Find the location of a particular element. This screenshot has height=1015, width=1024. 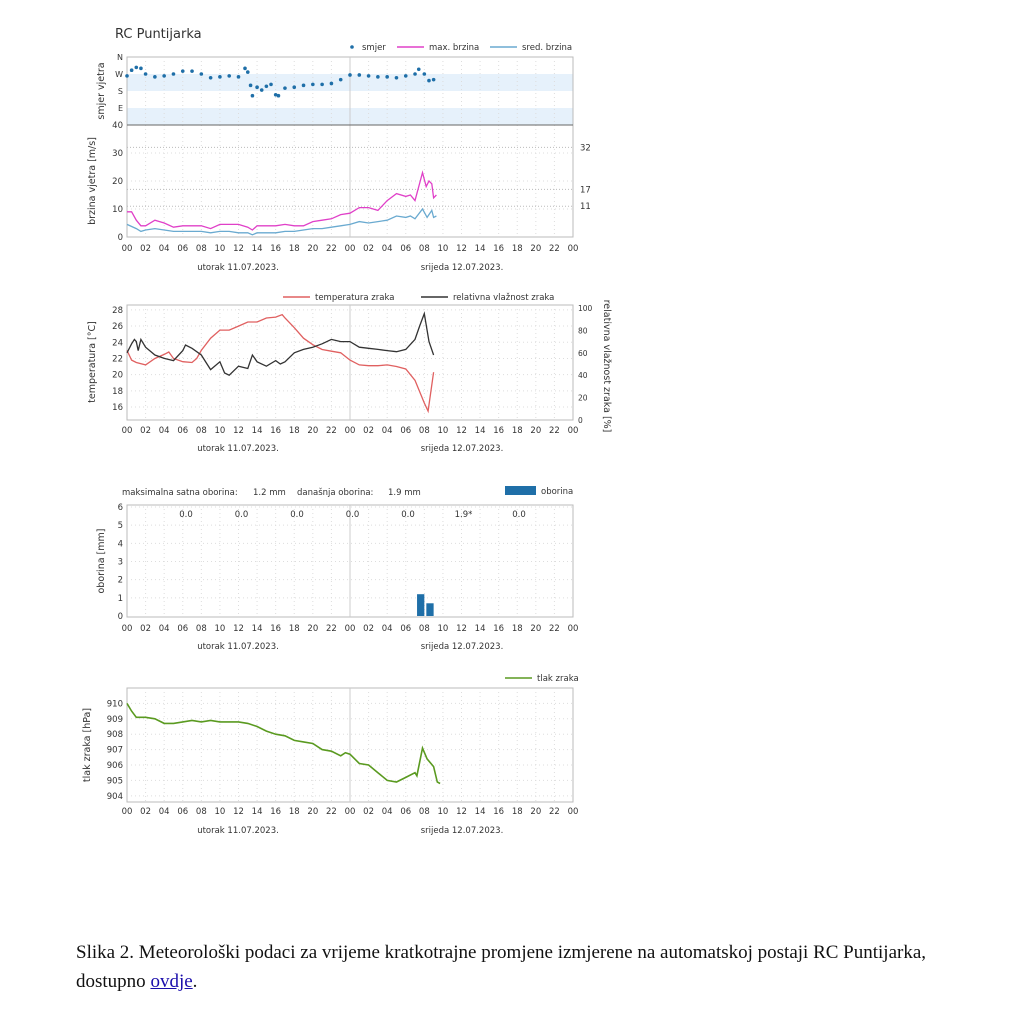

y-axis-label: brzina vjetra [m/s] is located at coordinates (92, 181).